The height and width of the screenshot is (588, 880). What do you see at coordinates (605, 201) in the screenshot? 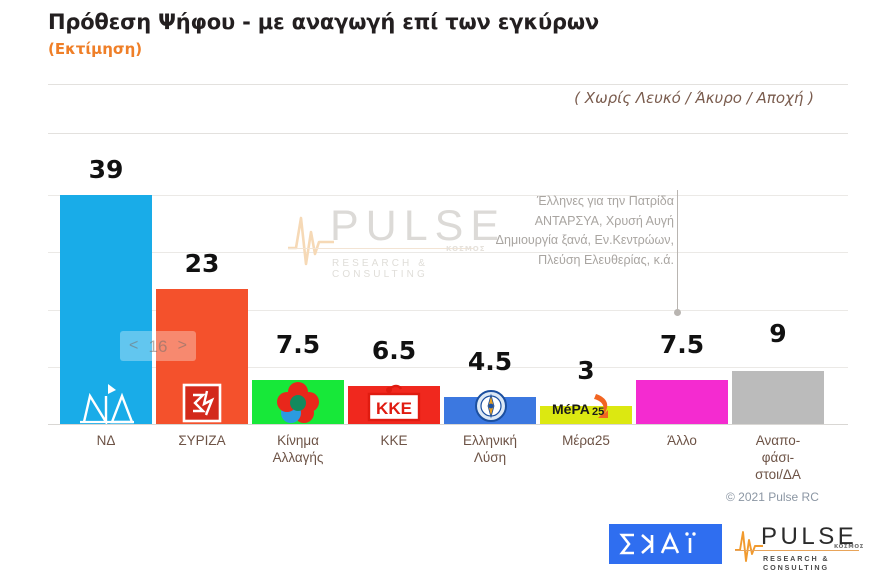
I see `annotation-line: Έλληνες για την Πατρίδα` at bounding box center [605, 201].